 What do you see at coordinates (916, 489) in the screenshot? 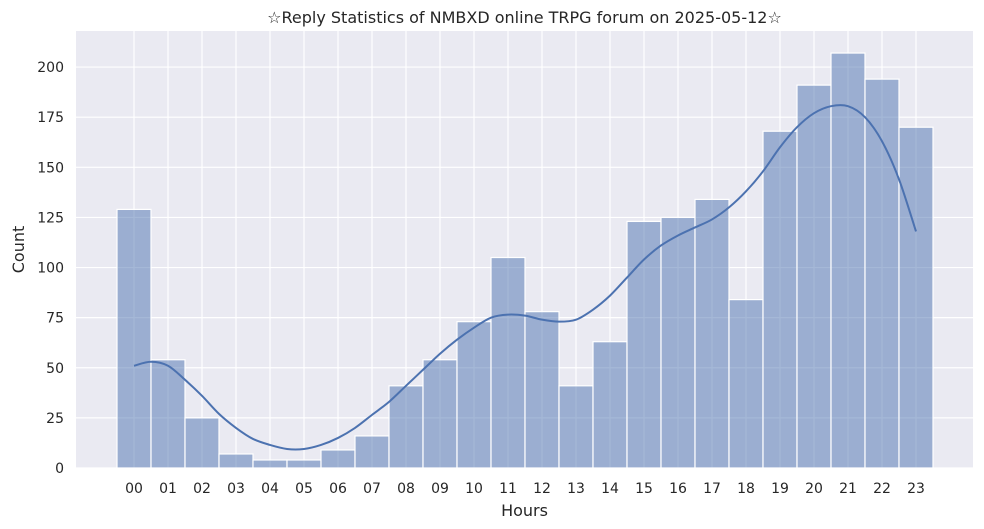
I see `x-tick-label-23: 23` at bounding box center [916, 489].